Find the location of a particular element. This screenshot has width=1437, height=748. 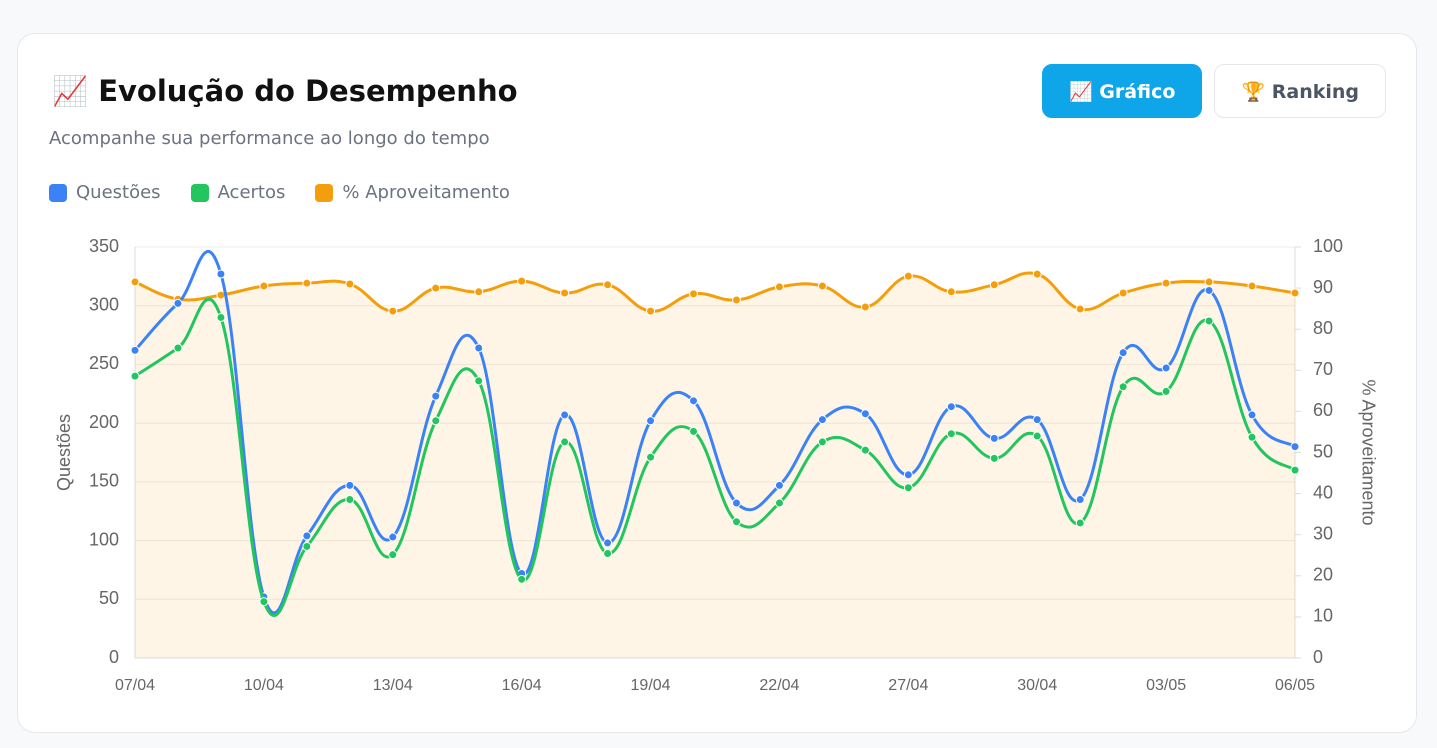

legend-item: % Aproveitamento is located at coordinates (412, 192).